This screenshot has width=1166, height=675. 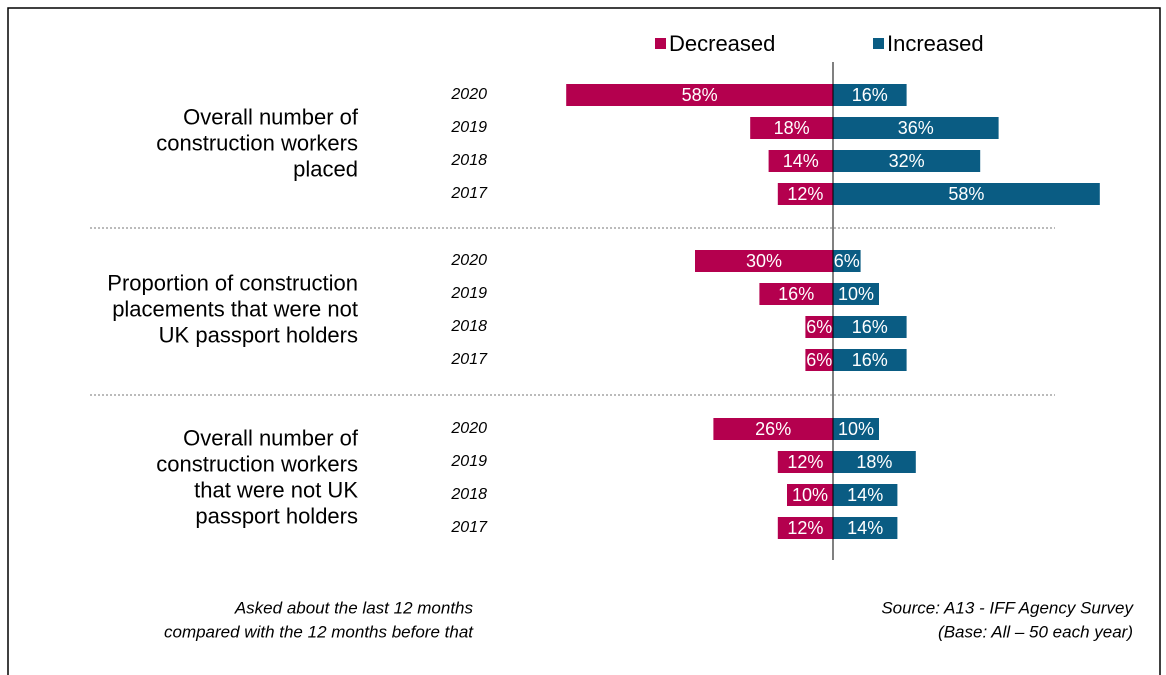 What do you see at coordinates (325, 168) in the screenshot?
I see `group-label: placed` at bounding box center [325, 168].